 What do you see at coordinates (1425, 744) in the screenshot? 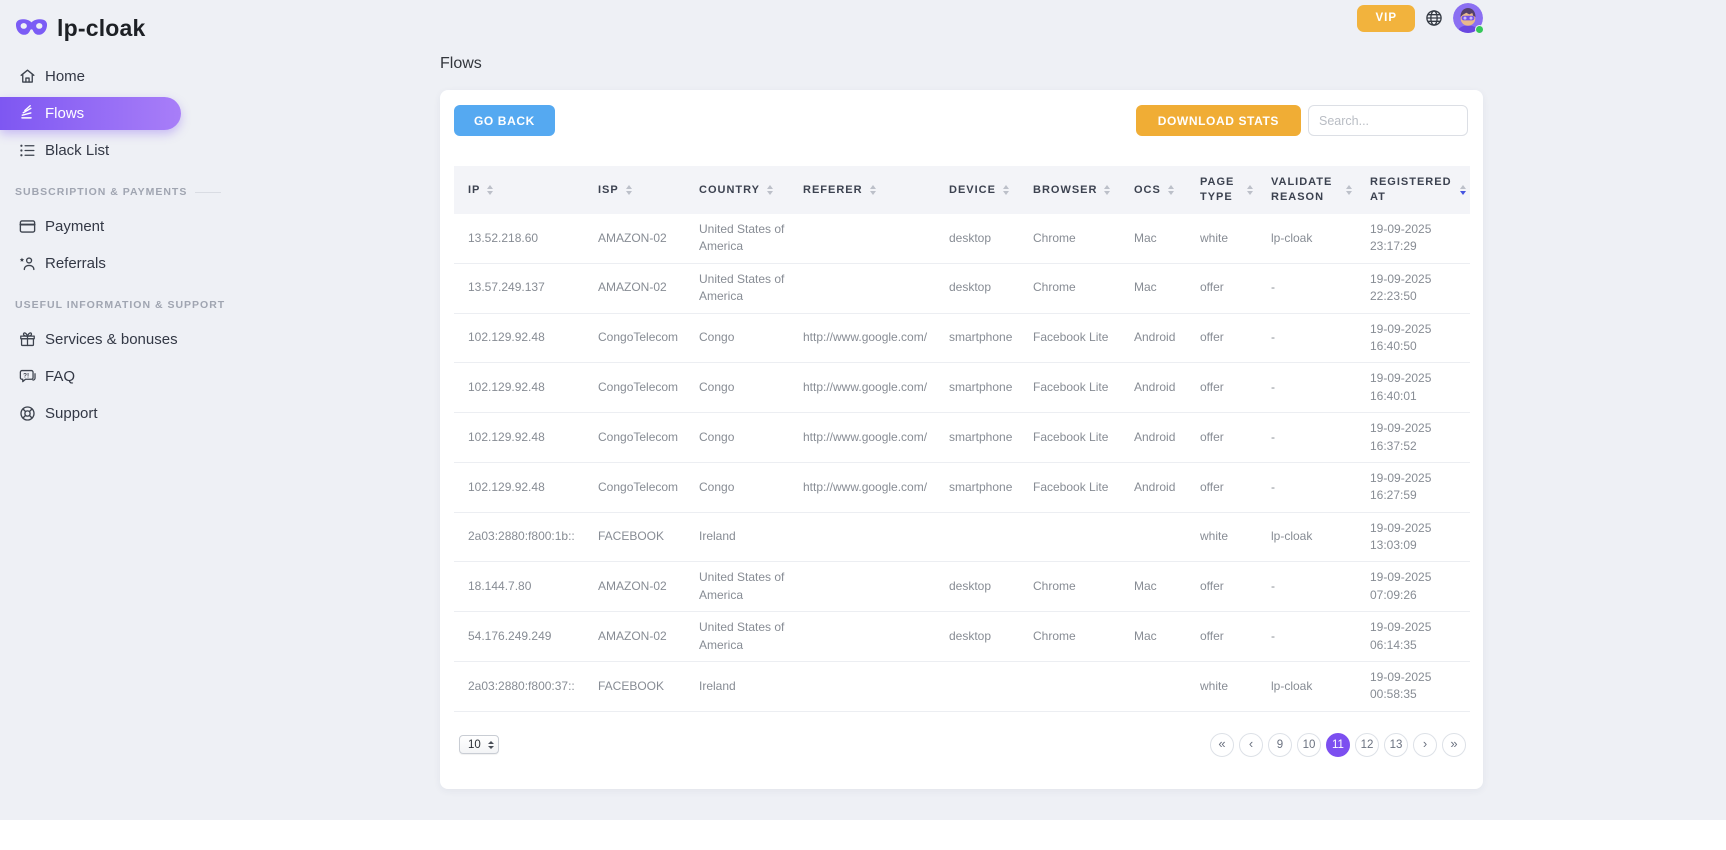
I see `next-page-button: ›` at bounding box center [1425, 744].